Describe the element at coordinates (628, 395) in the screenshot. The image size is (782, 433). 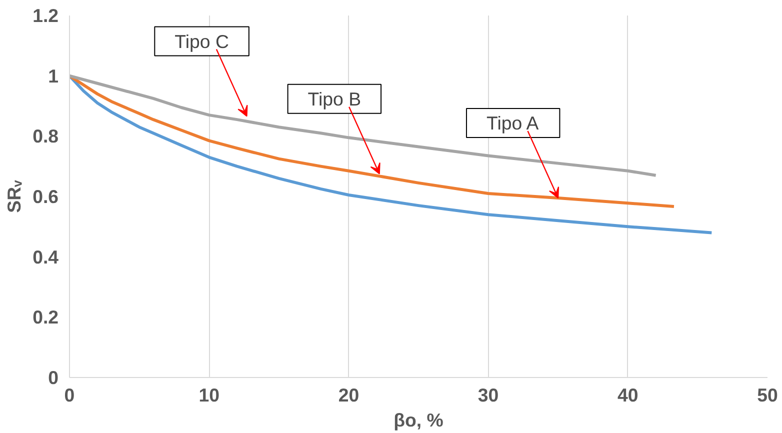
I see `x-tick-label: 40` at that location.